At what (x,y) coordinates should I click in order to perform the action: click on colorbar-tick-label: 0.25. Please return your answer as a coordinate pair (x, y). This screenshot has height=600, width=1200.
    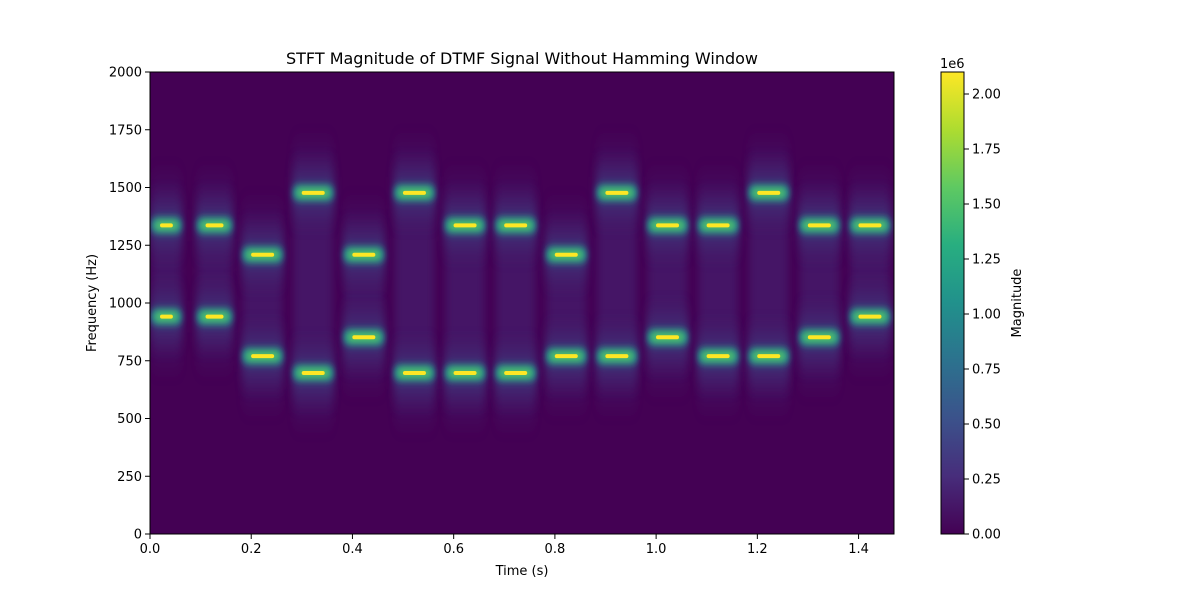
    Looking at the image, I should click on (986, 480).